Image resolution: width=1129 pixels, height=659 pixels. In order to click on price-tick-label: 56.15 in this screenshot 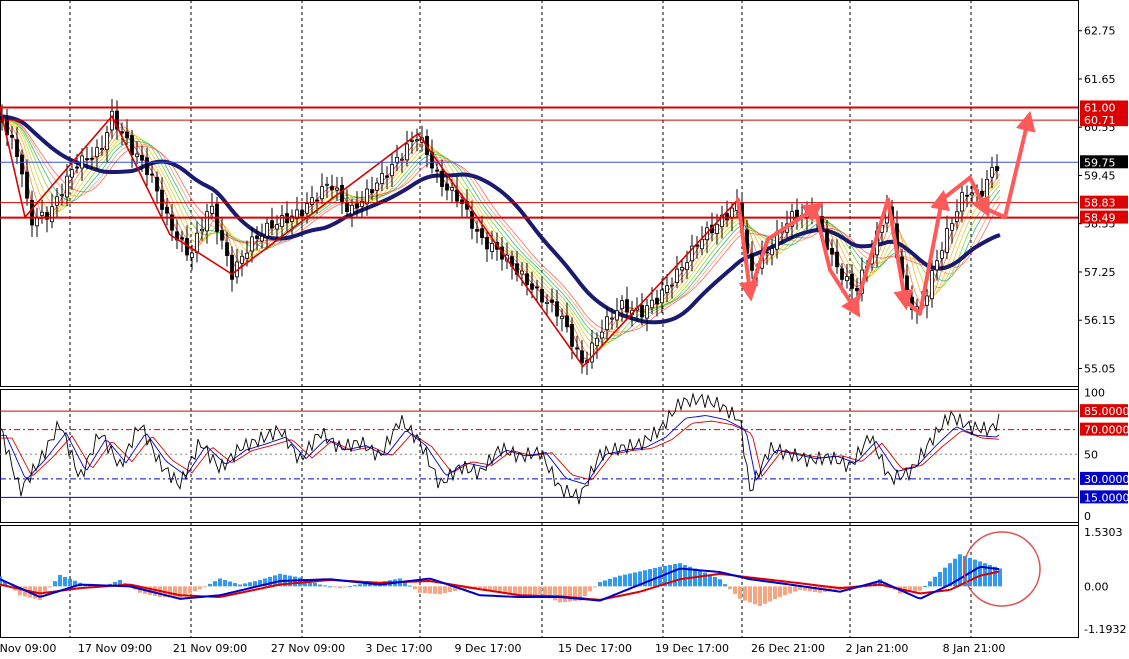, I will do `click(1100, 320)`.